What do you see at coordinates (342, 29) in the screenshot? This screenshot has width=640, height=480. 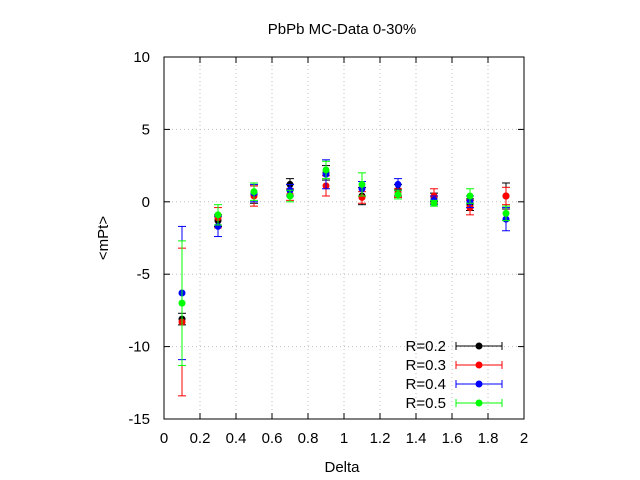 I see `chart-title: PbPb MC-Data 0-30%` at bounding box center [342, 29].